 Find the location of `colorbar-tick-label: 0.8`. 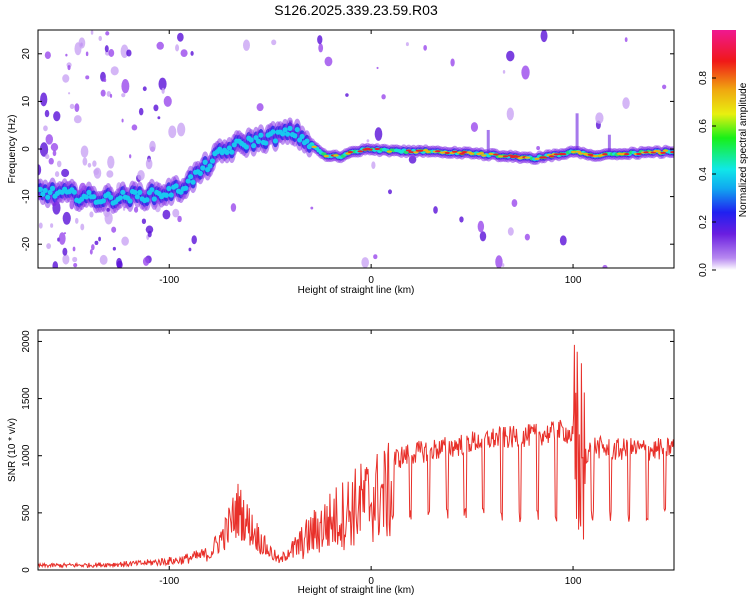

colorbar-tick-label: 0.8 is located at coordinates (703, 78).